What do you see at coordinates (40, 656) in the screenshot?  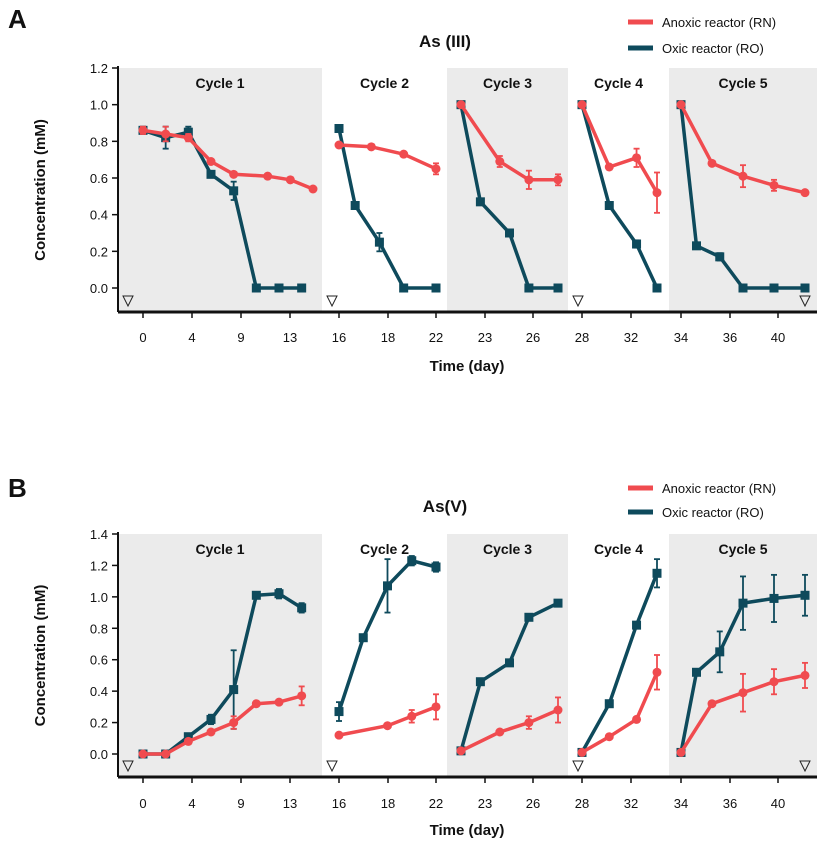 I see `y-axis-label: Concentration (mM)` at bounding box center [40, 656].